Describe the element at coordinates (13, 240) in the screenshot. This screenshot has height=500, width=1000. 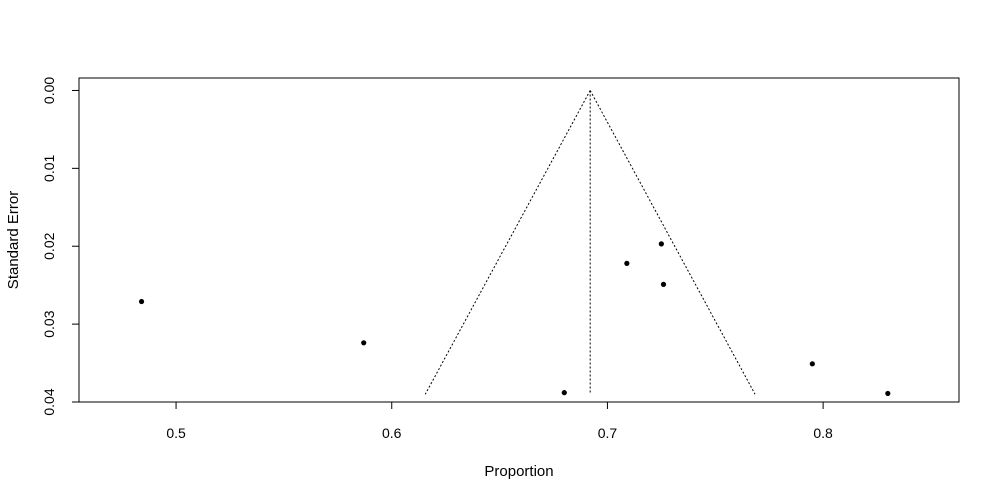
I see `y-axis-title: Standard Error` at that location.